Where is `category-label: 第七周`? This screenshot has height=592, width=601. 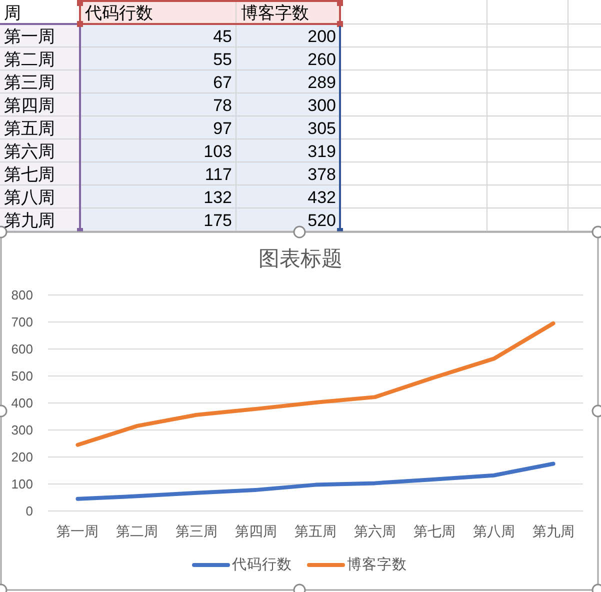 category-label: 第七周 is located at coordinates (29, 174).